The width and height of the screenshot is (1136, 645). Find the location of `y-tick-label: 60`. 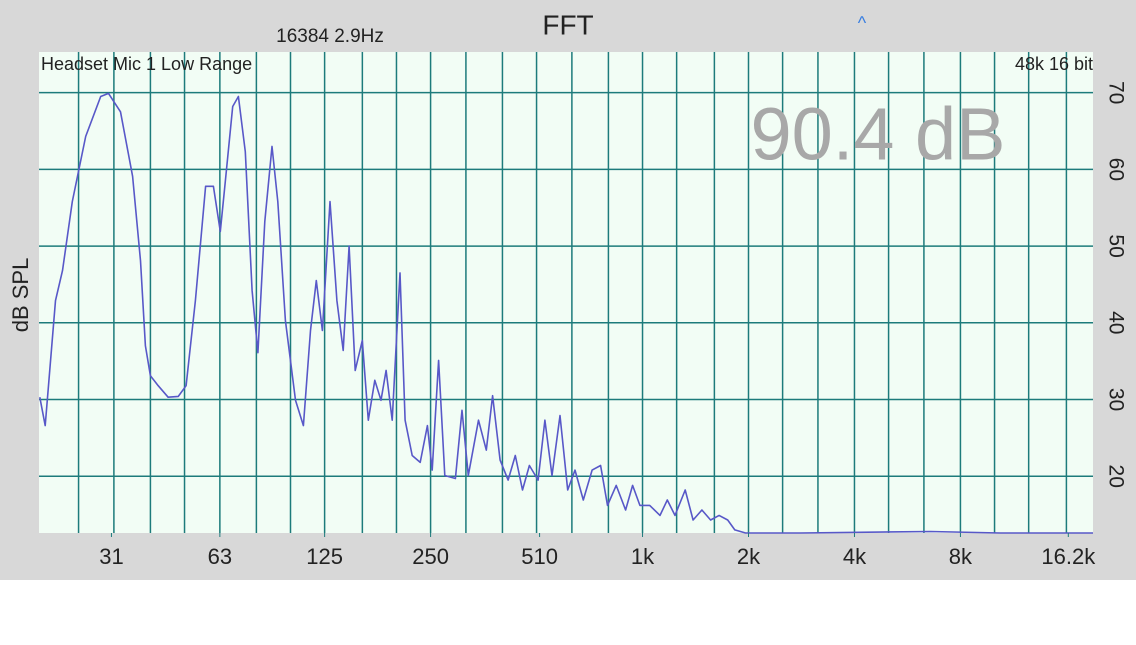

y-tick-label: 60 is located at coordinates (1115, 169).